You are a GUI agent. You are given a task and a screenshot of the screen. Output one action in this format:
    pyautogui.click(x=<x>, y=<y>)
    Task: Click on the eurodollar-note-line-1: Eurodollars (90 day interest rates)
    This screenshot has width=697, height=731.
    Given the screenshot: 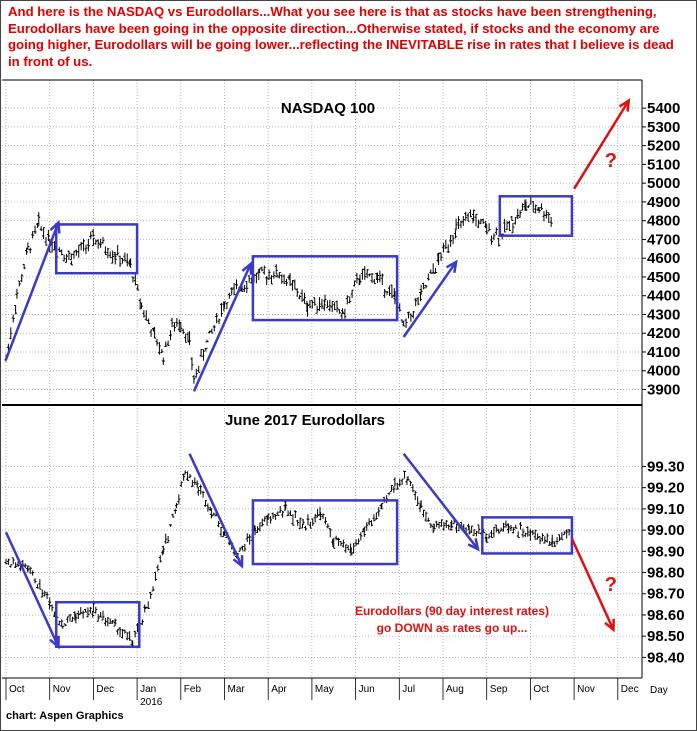 What is the action you would take?
    pyautogui.click(x=452, y=611)
    